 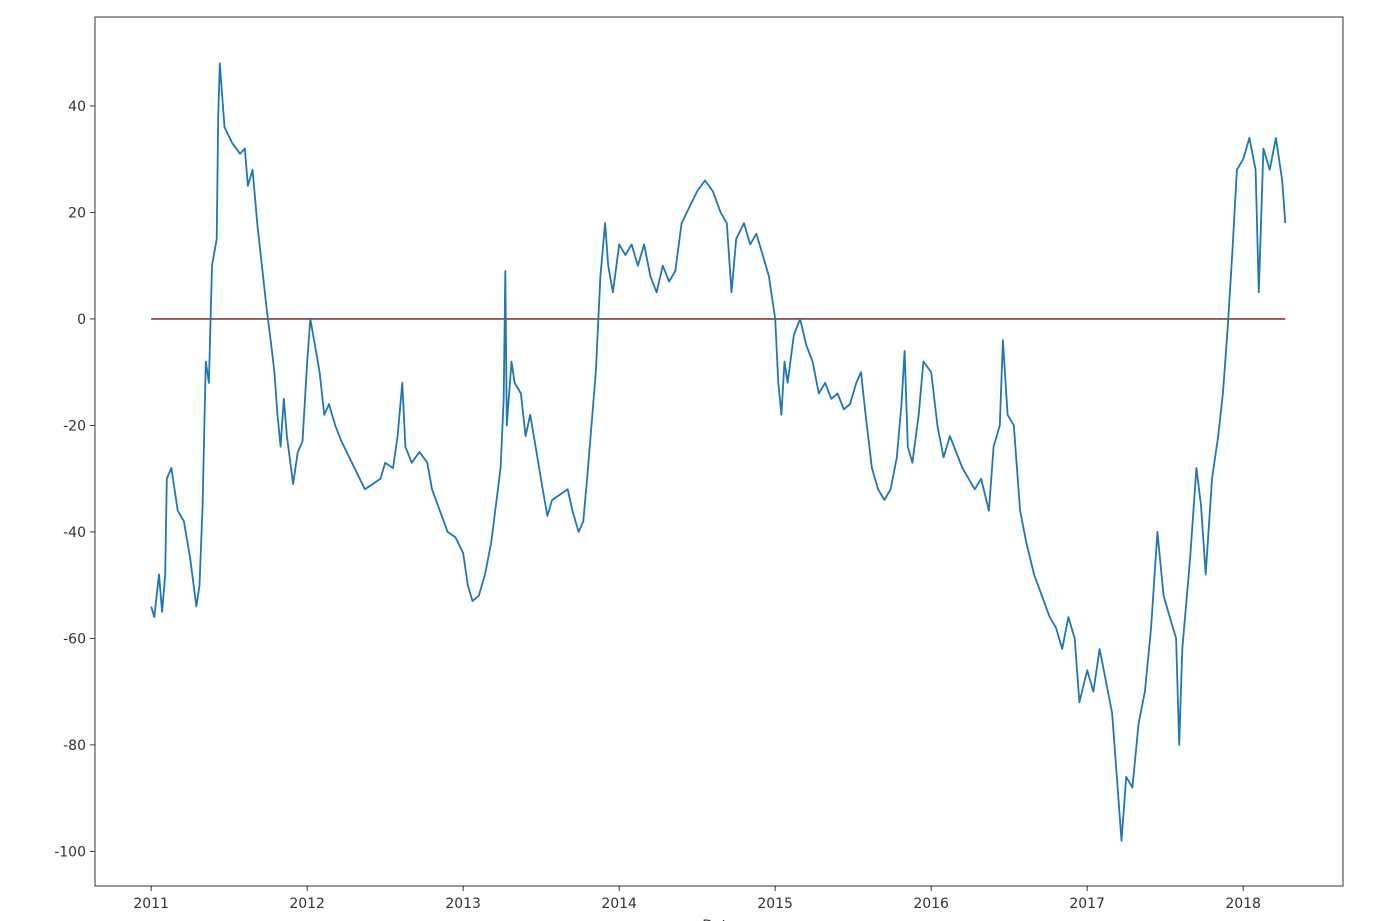 I want to click on x-tick-label: 2018, so click(x=1243, y=904).